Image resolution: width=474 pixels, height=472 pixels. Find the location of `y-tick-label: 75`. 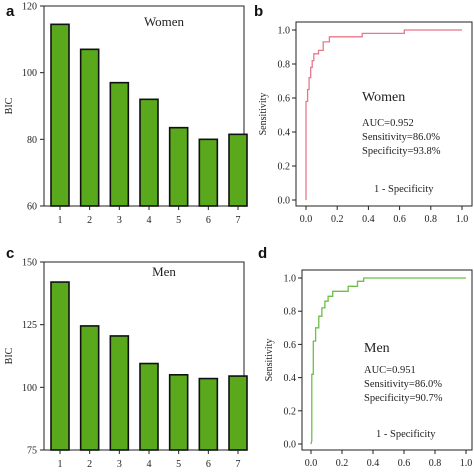

y-tick-label: 75 is located at coordinates (32, 451).